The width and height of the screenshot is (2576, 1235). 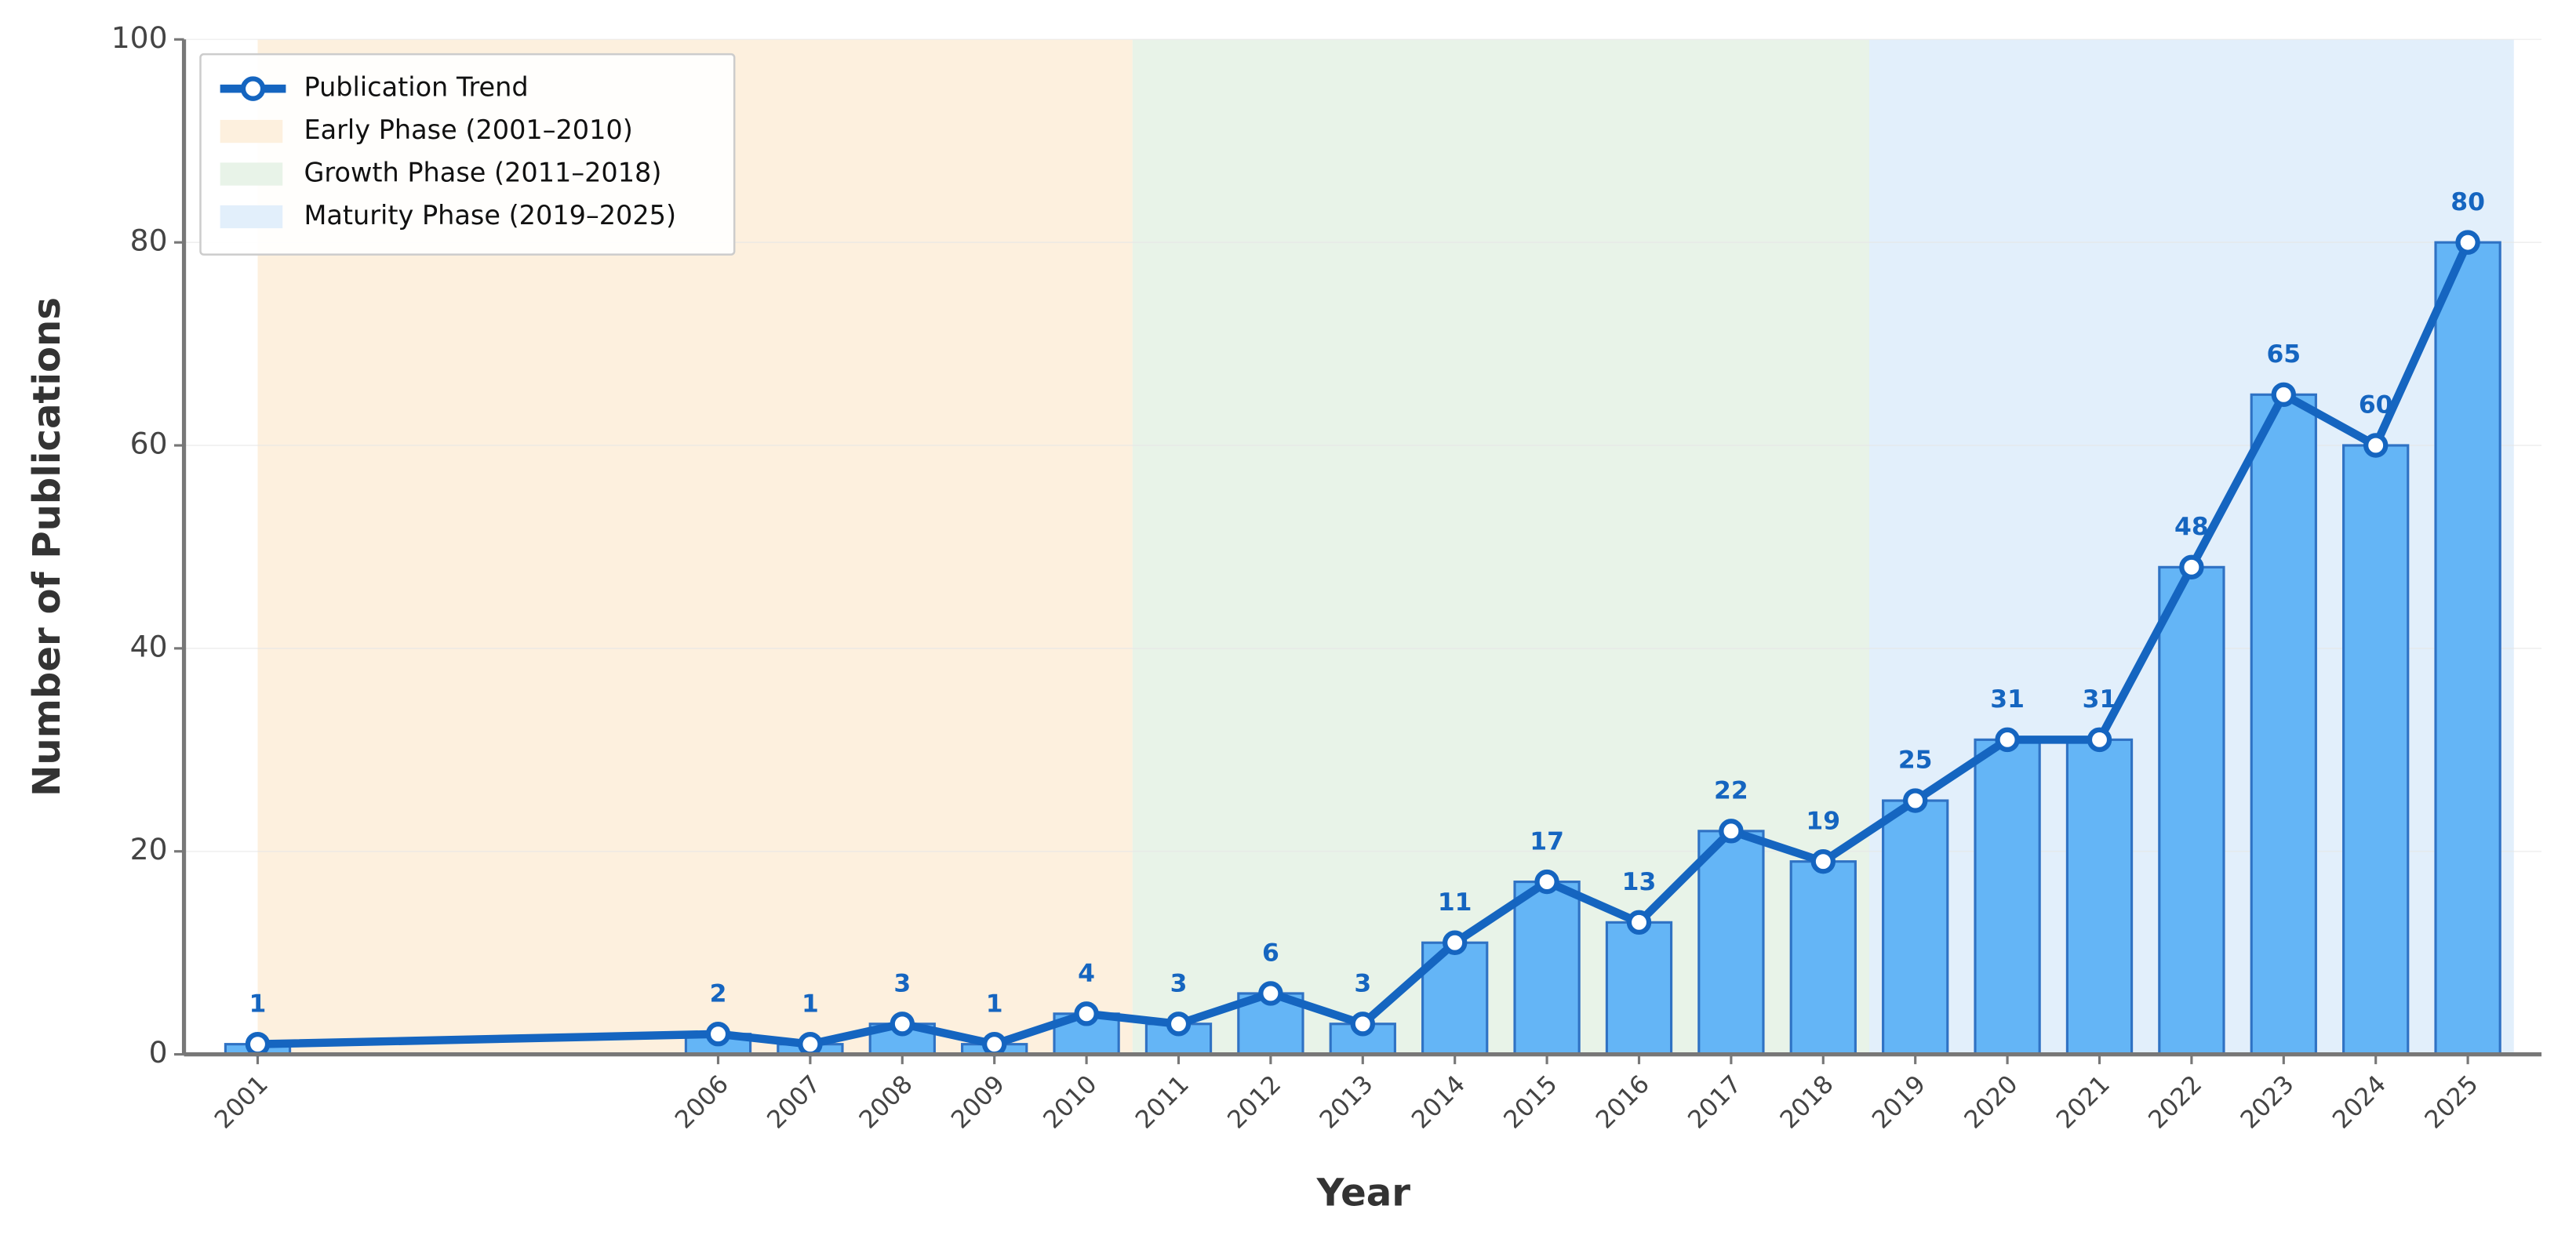 I want to click on legend-label: Maturity Phase (2019–2025), so click(x=490, y=215).